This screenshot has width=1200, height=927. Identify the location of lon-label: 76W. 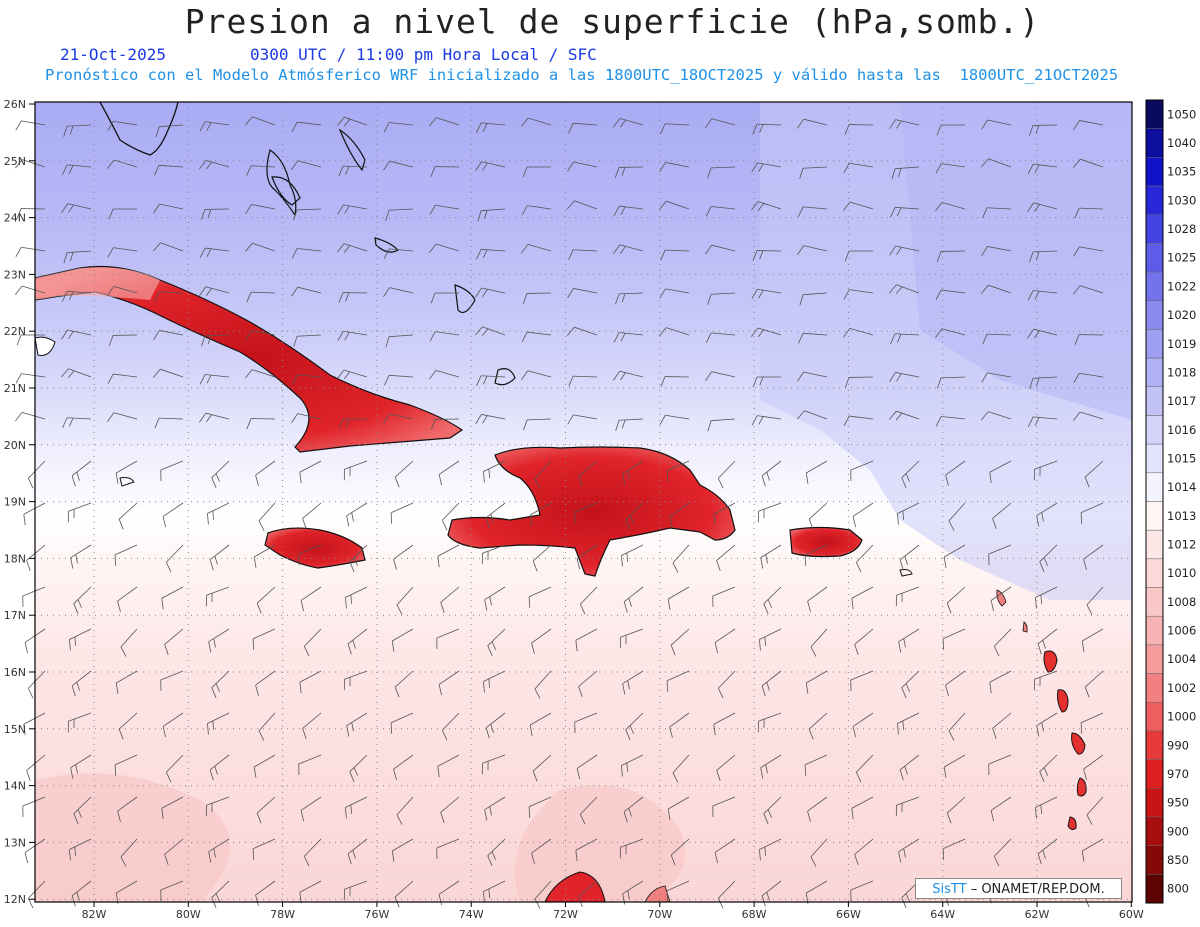
(376, 914).